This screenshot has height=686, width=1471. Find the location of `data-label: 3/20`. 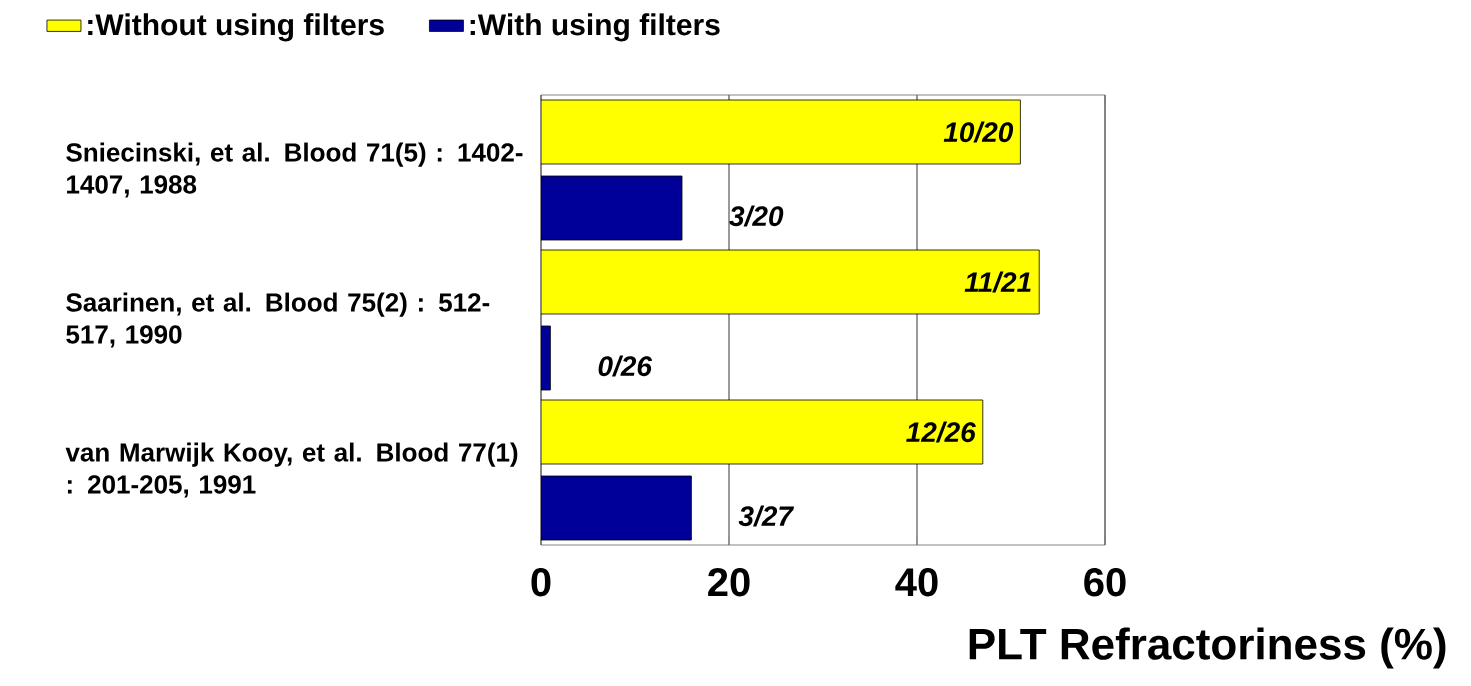

data-label: 3/20 is located at coordinates (756, 216).